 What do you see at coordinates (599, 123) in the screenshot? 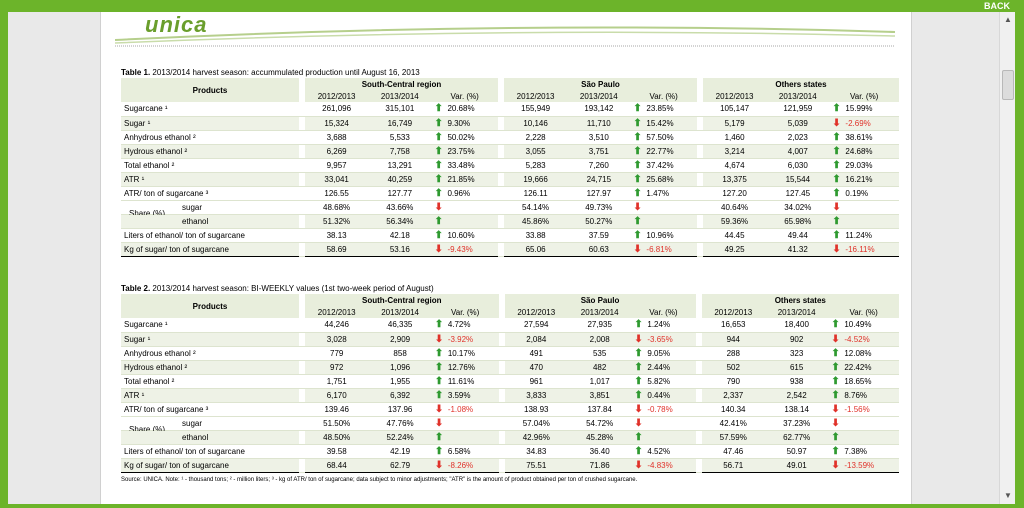
I see `cell-2013-2014: 11,710` at bounding box center [599, 123].